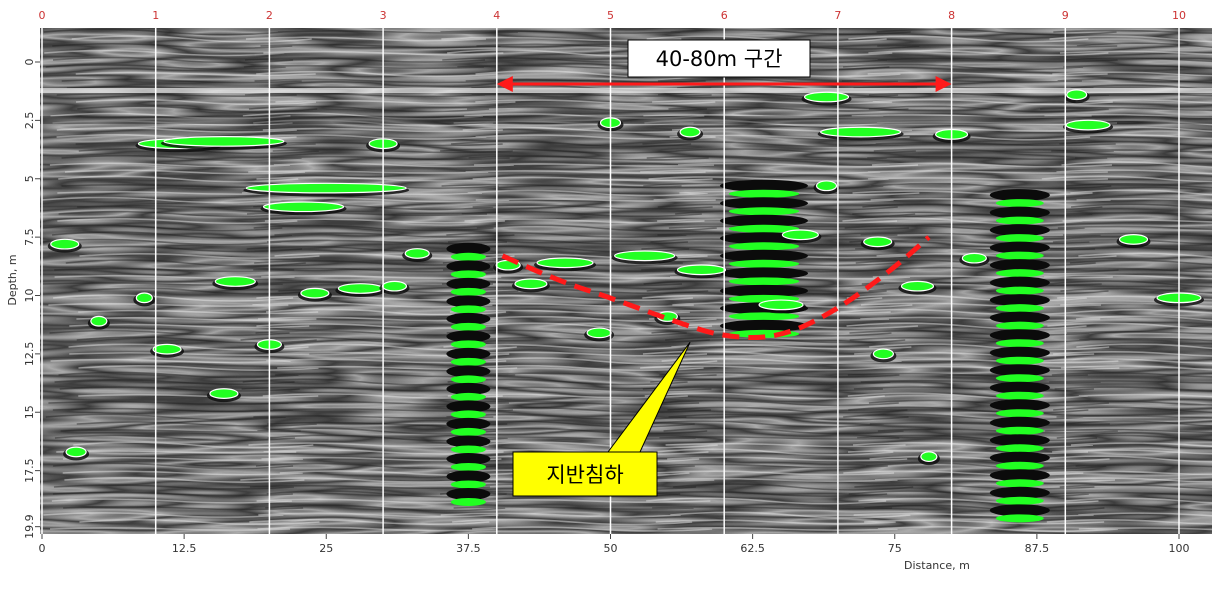 This screenshot has width=1230, height=594. What do you see at coordinates (155, 15) in the screenshot?
I see `marker-label: 1` at bounding box center [155, 15].